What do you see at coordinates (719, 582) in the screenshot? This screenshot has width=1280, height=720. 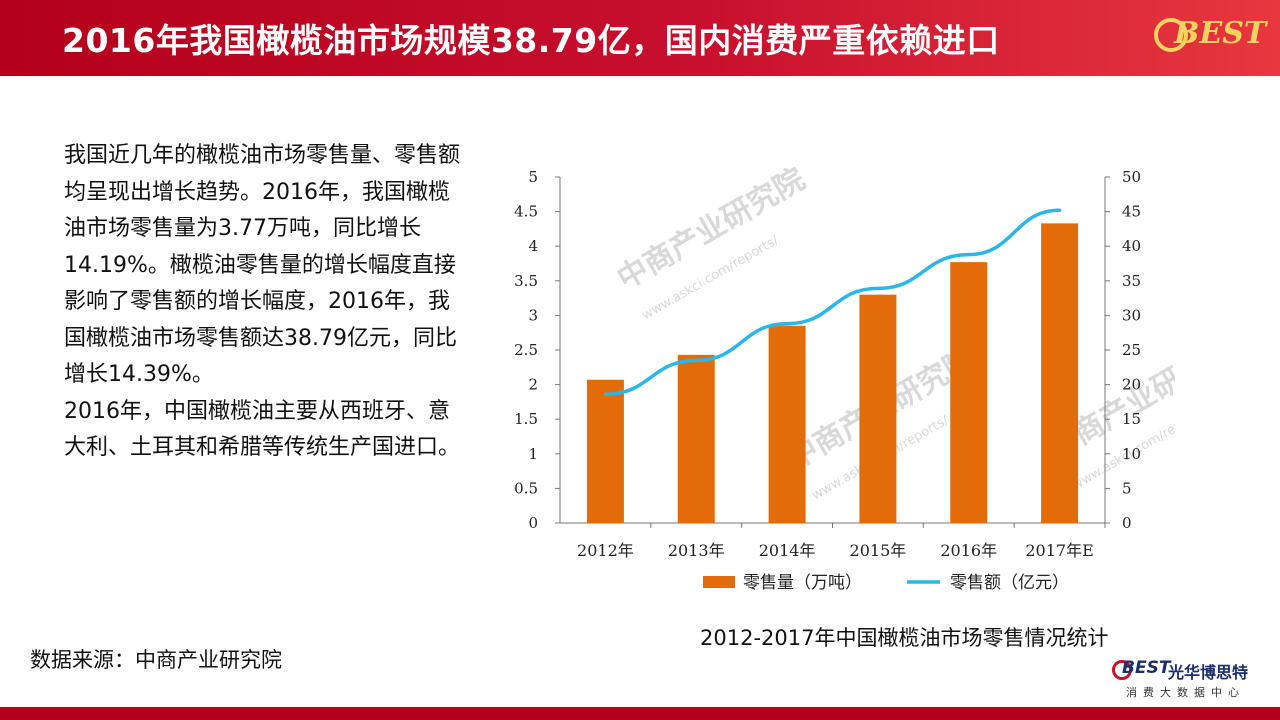 I see `legend-swatch-bar` at bounding box center [719, 582].